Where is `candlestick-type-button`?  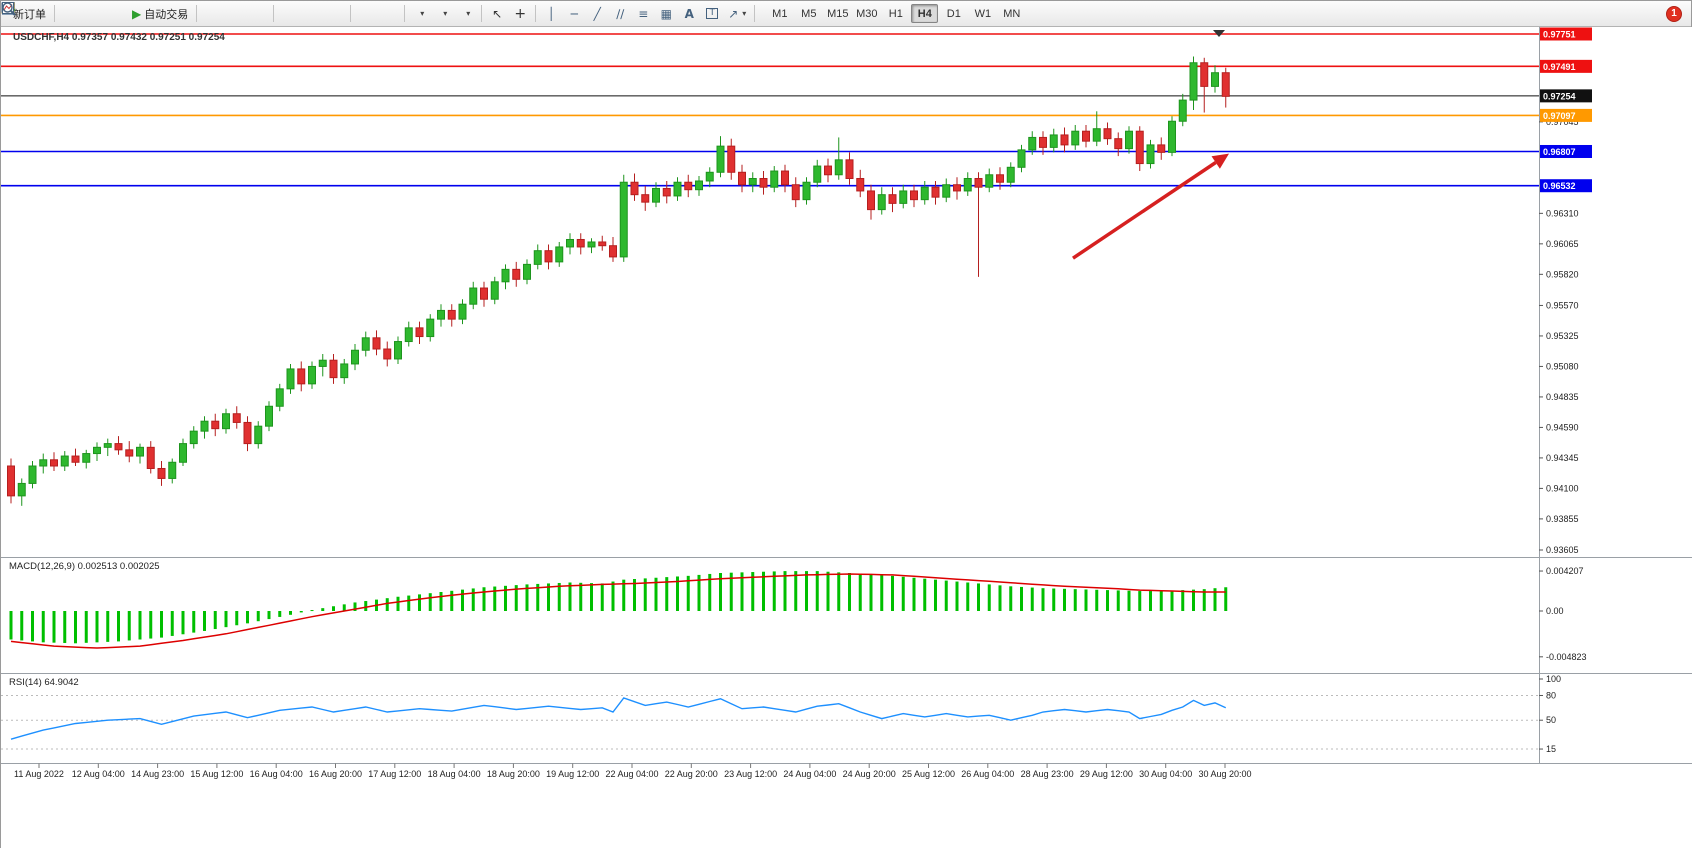 candlestick-type-button is located at coordinates (124, 13).